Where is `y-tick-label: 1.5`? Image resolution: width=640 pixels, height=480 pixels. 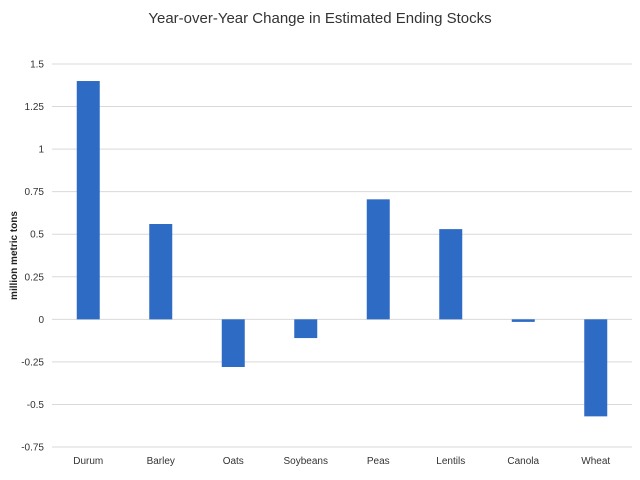 y-tick-label: 1.5 is located at coordinates (37, 65).